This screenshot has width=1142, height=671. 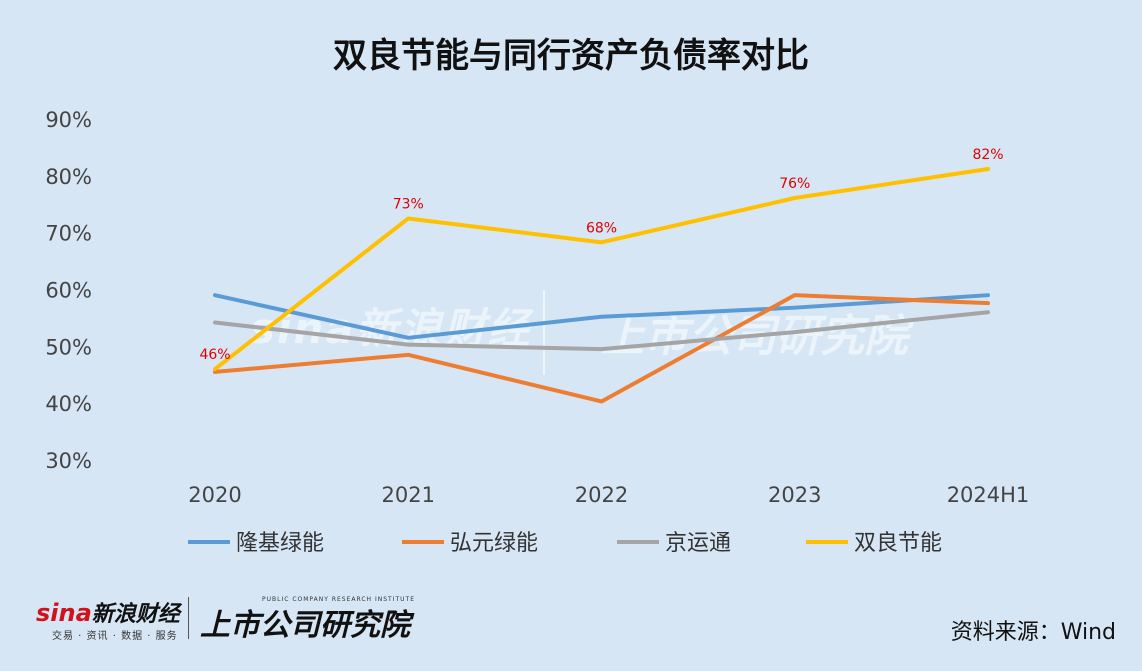 I want to click on legend-label: 京运通, so click(x=698, y=543).